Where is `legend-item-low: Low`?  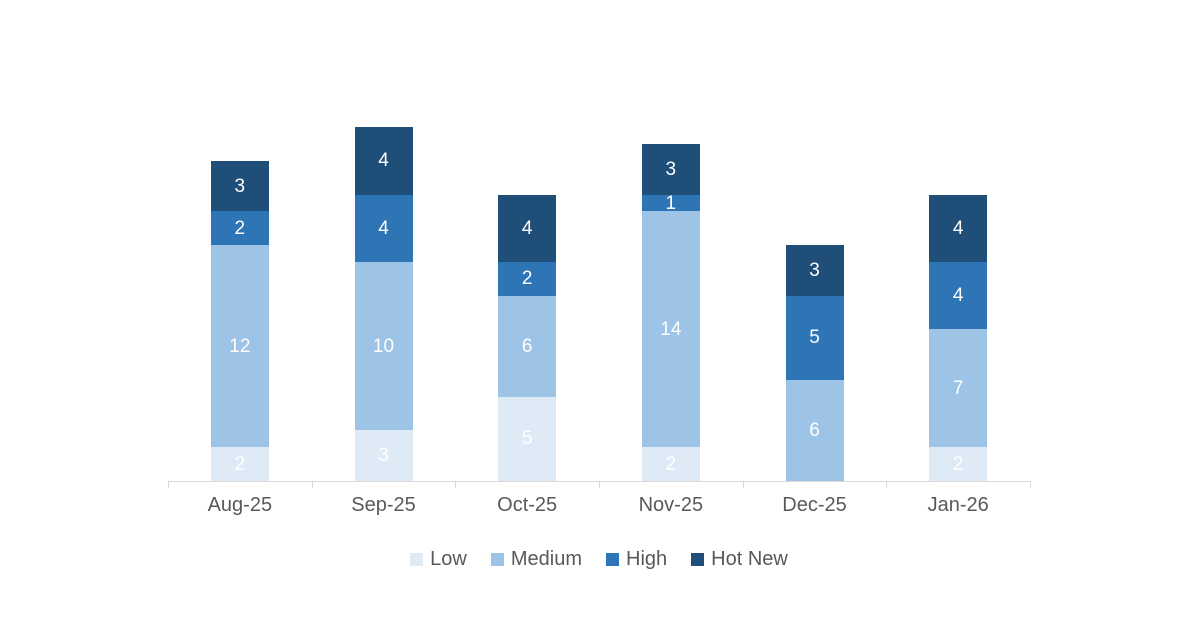
legend-item-low: Low is located at coordinates (438, 559).